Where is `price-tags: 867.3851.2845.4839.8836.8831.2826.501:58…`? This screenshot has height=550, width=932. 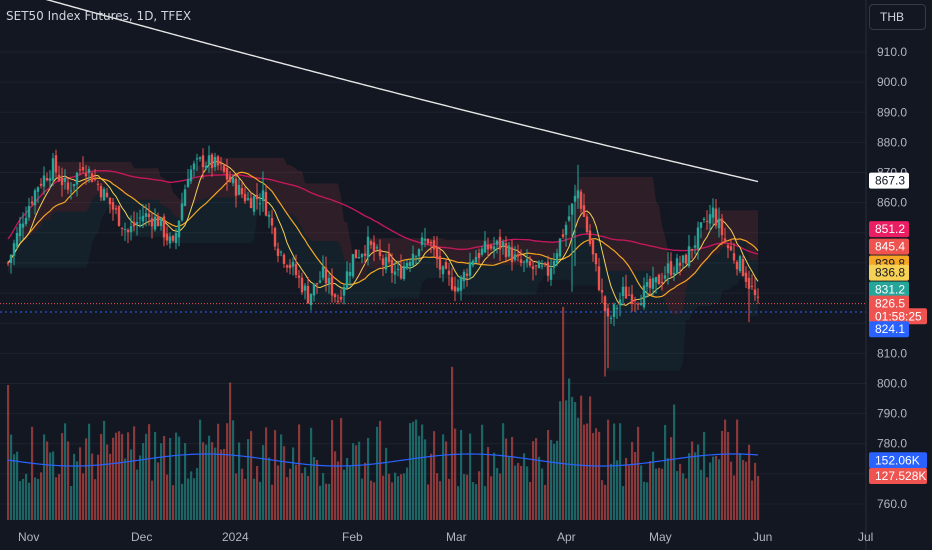 price-tags: 867.3851.2845.4839.8836.8831.2826.501:58… is located at coordinates (898, 328).